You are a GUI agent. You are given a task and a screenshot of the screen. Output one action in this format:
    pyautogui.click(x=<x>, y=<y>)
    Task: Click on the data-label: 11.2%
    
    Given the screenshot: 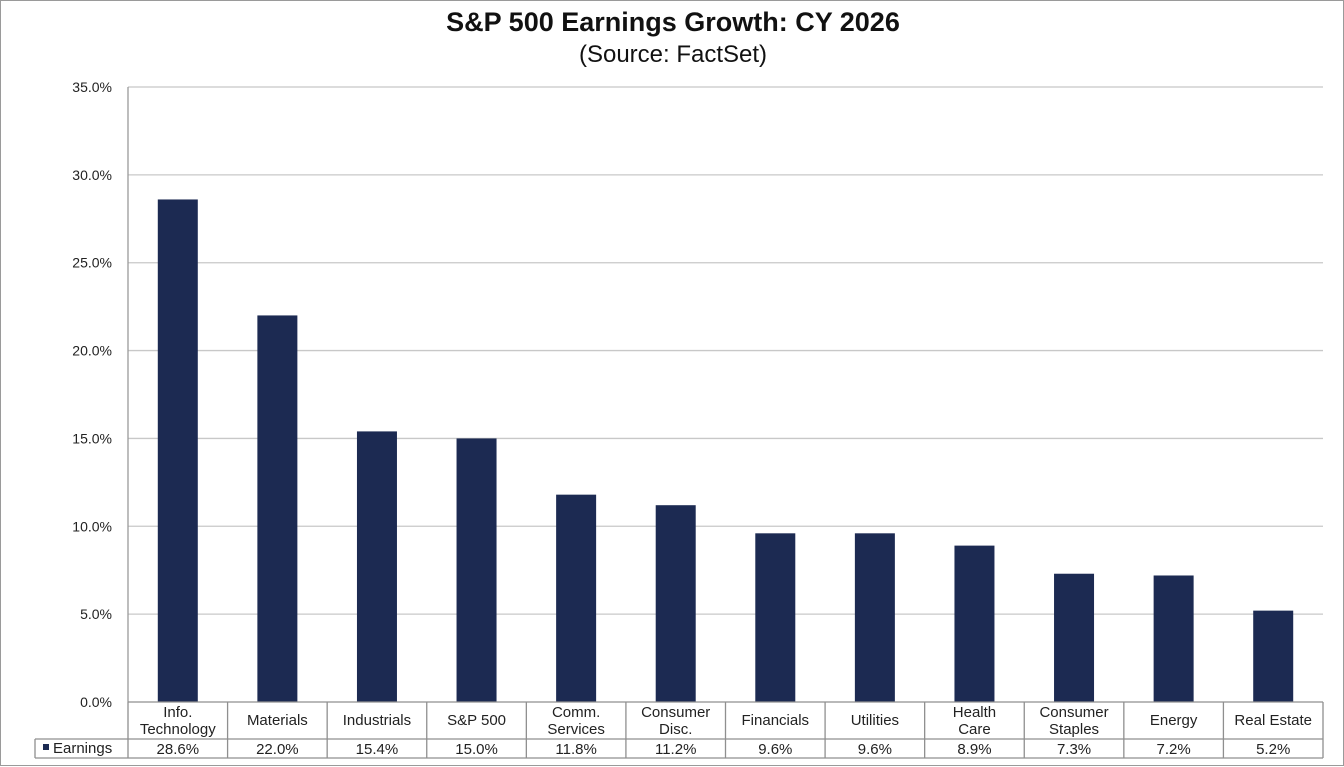 What is the action you would take?
    pyautogui.click(x=675, y=749)
    